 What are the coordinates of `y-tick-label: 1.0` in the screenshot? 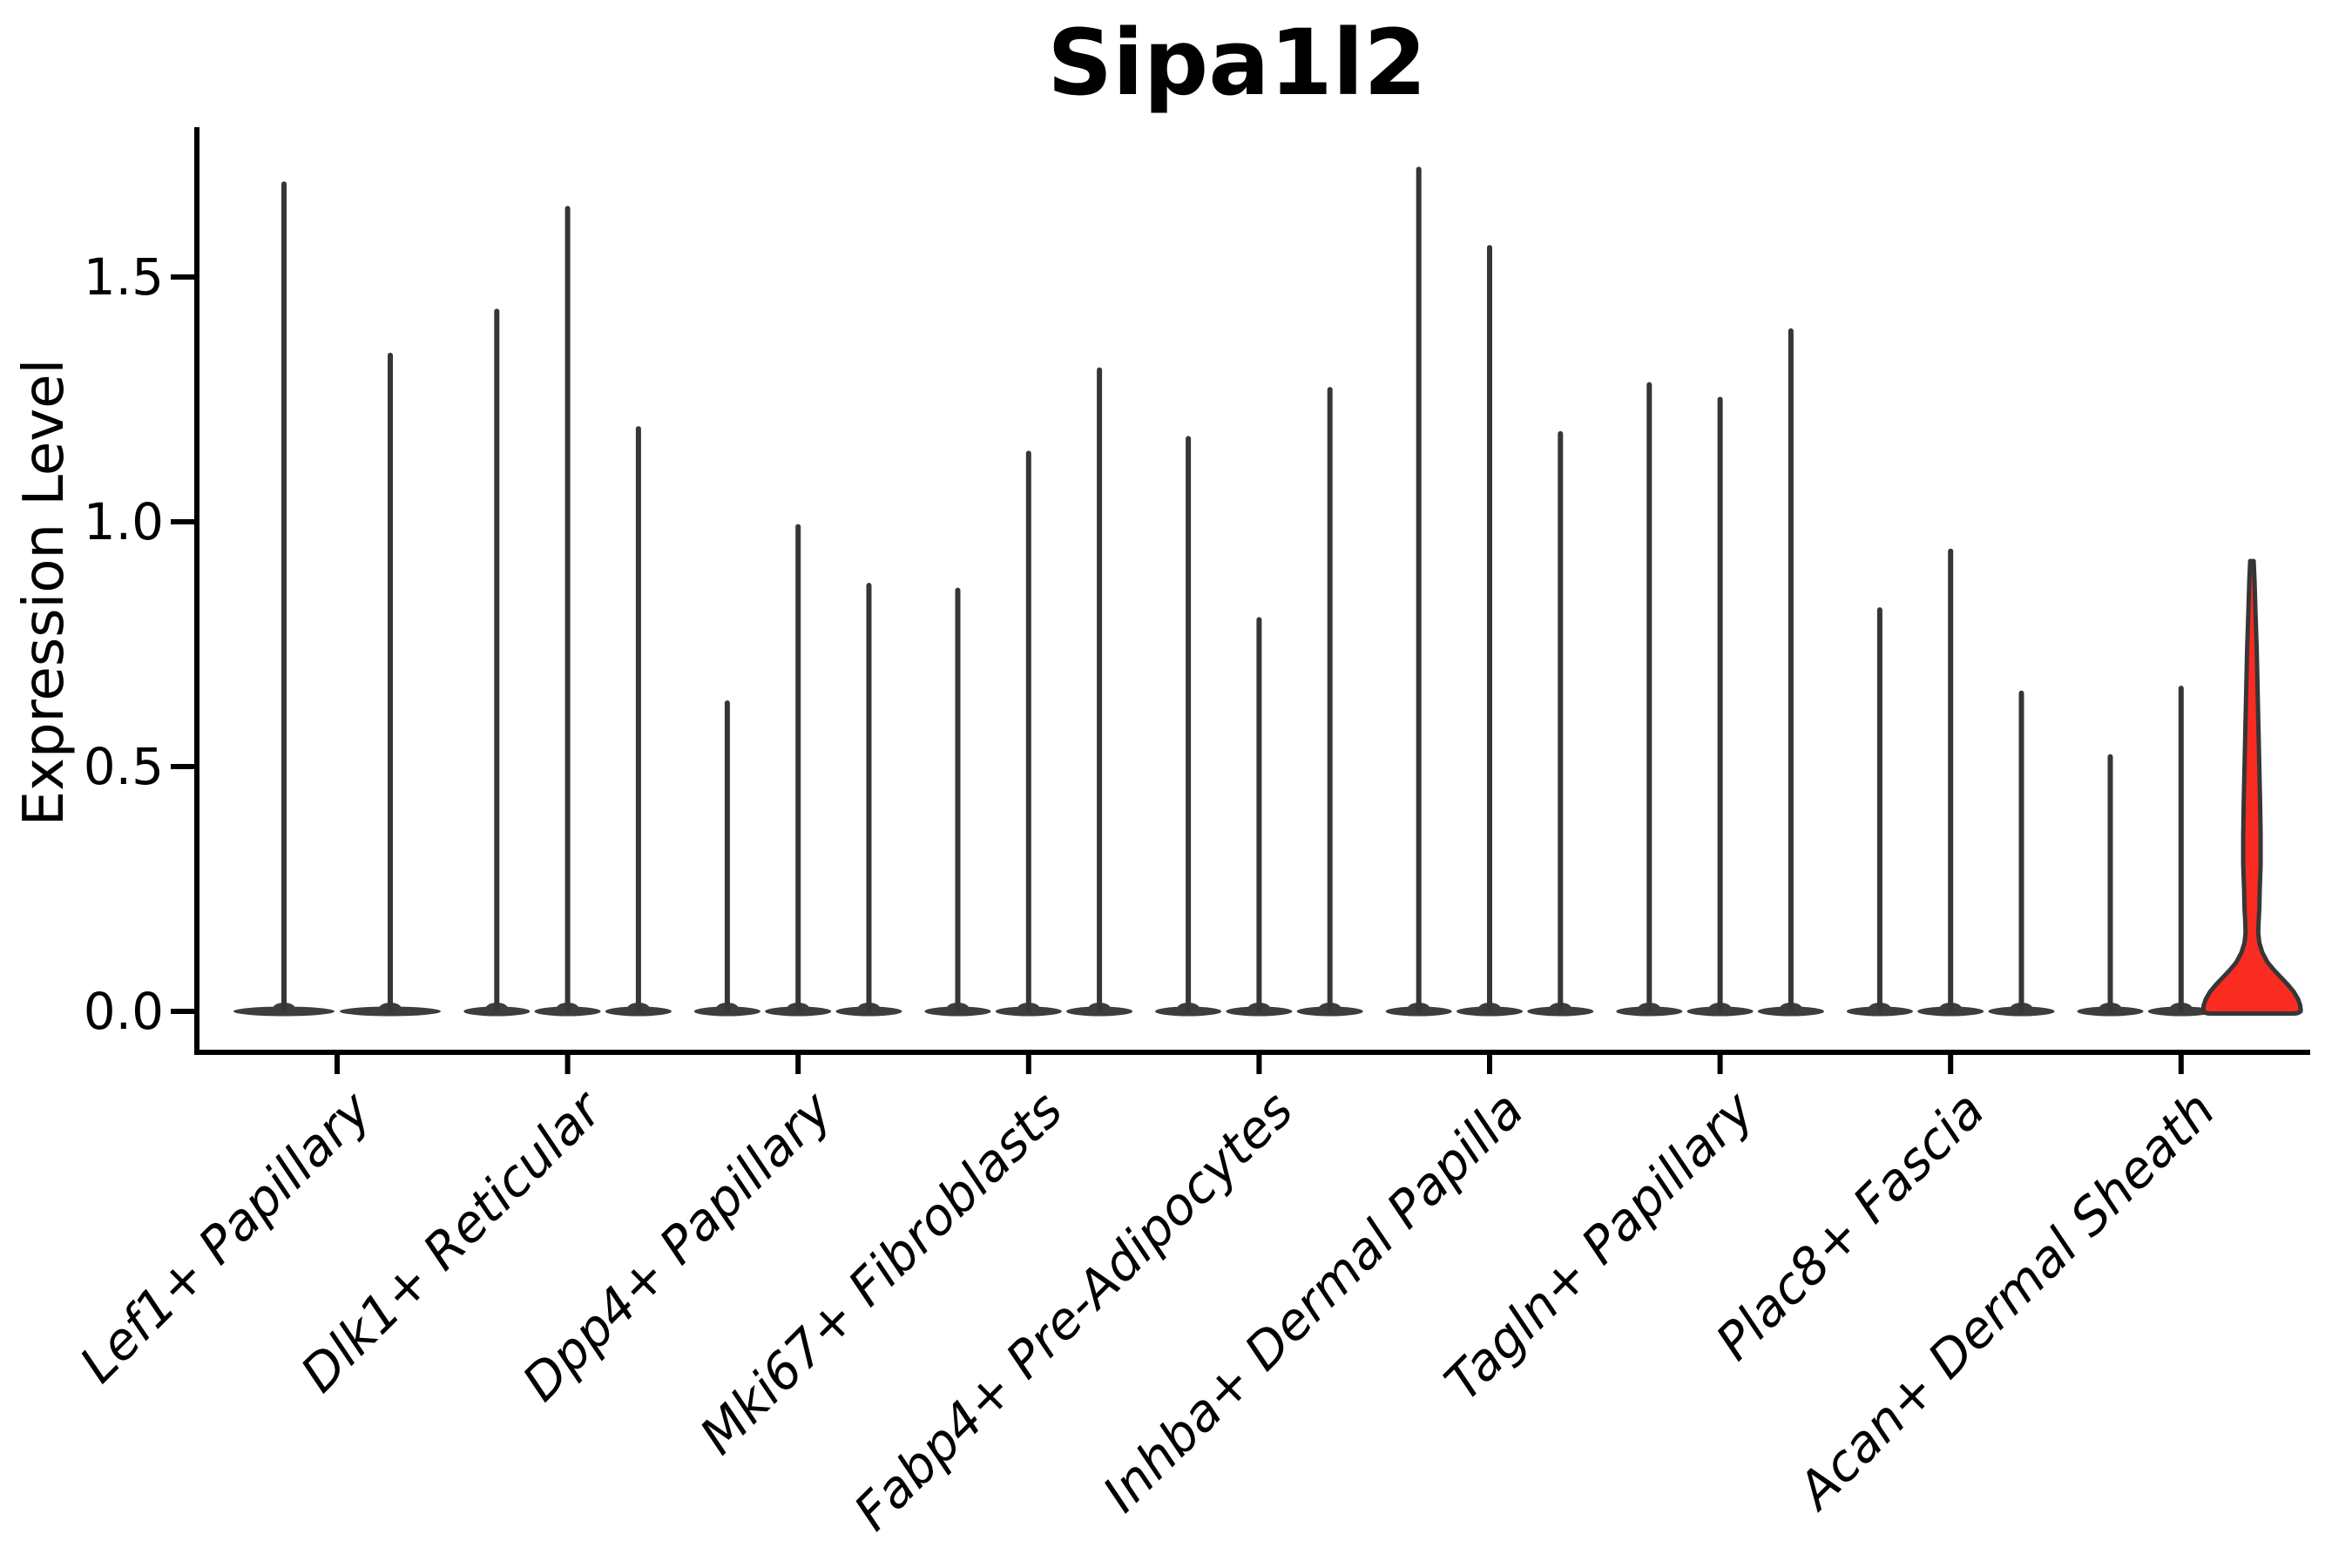 It's located at (124, 521).